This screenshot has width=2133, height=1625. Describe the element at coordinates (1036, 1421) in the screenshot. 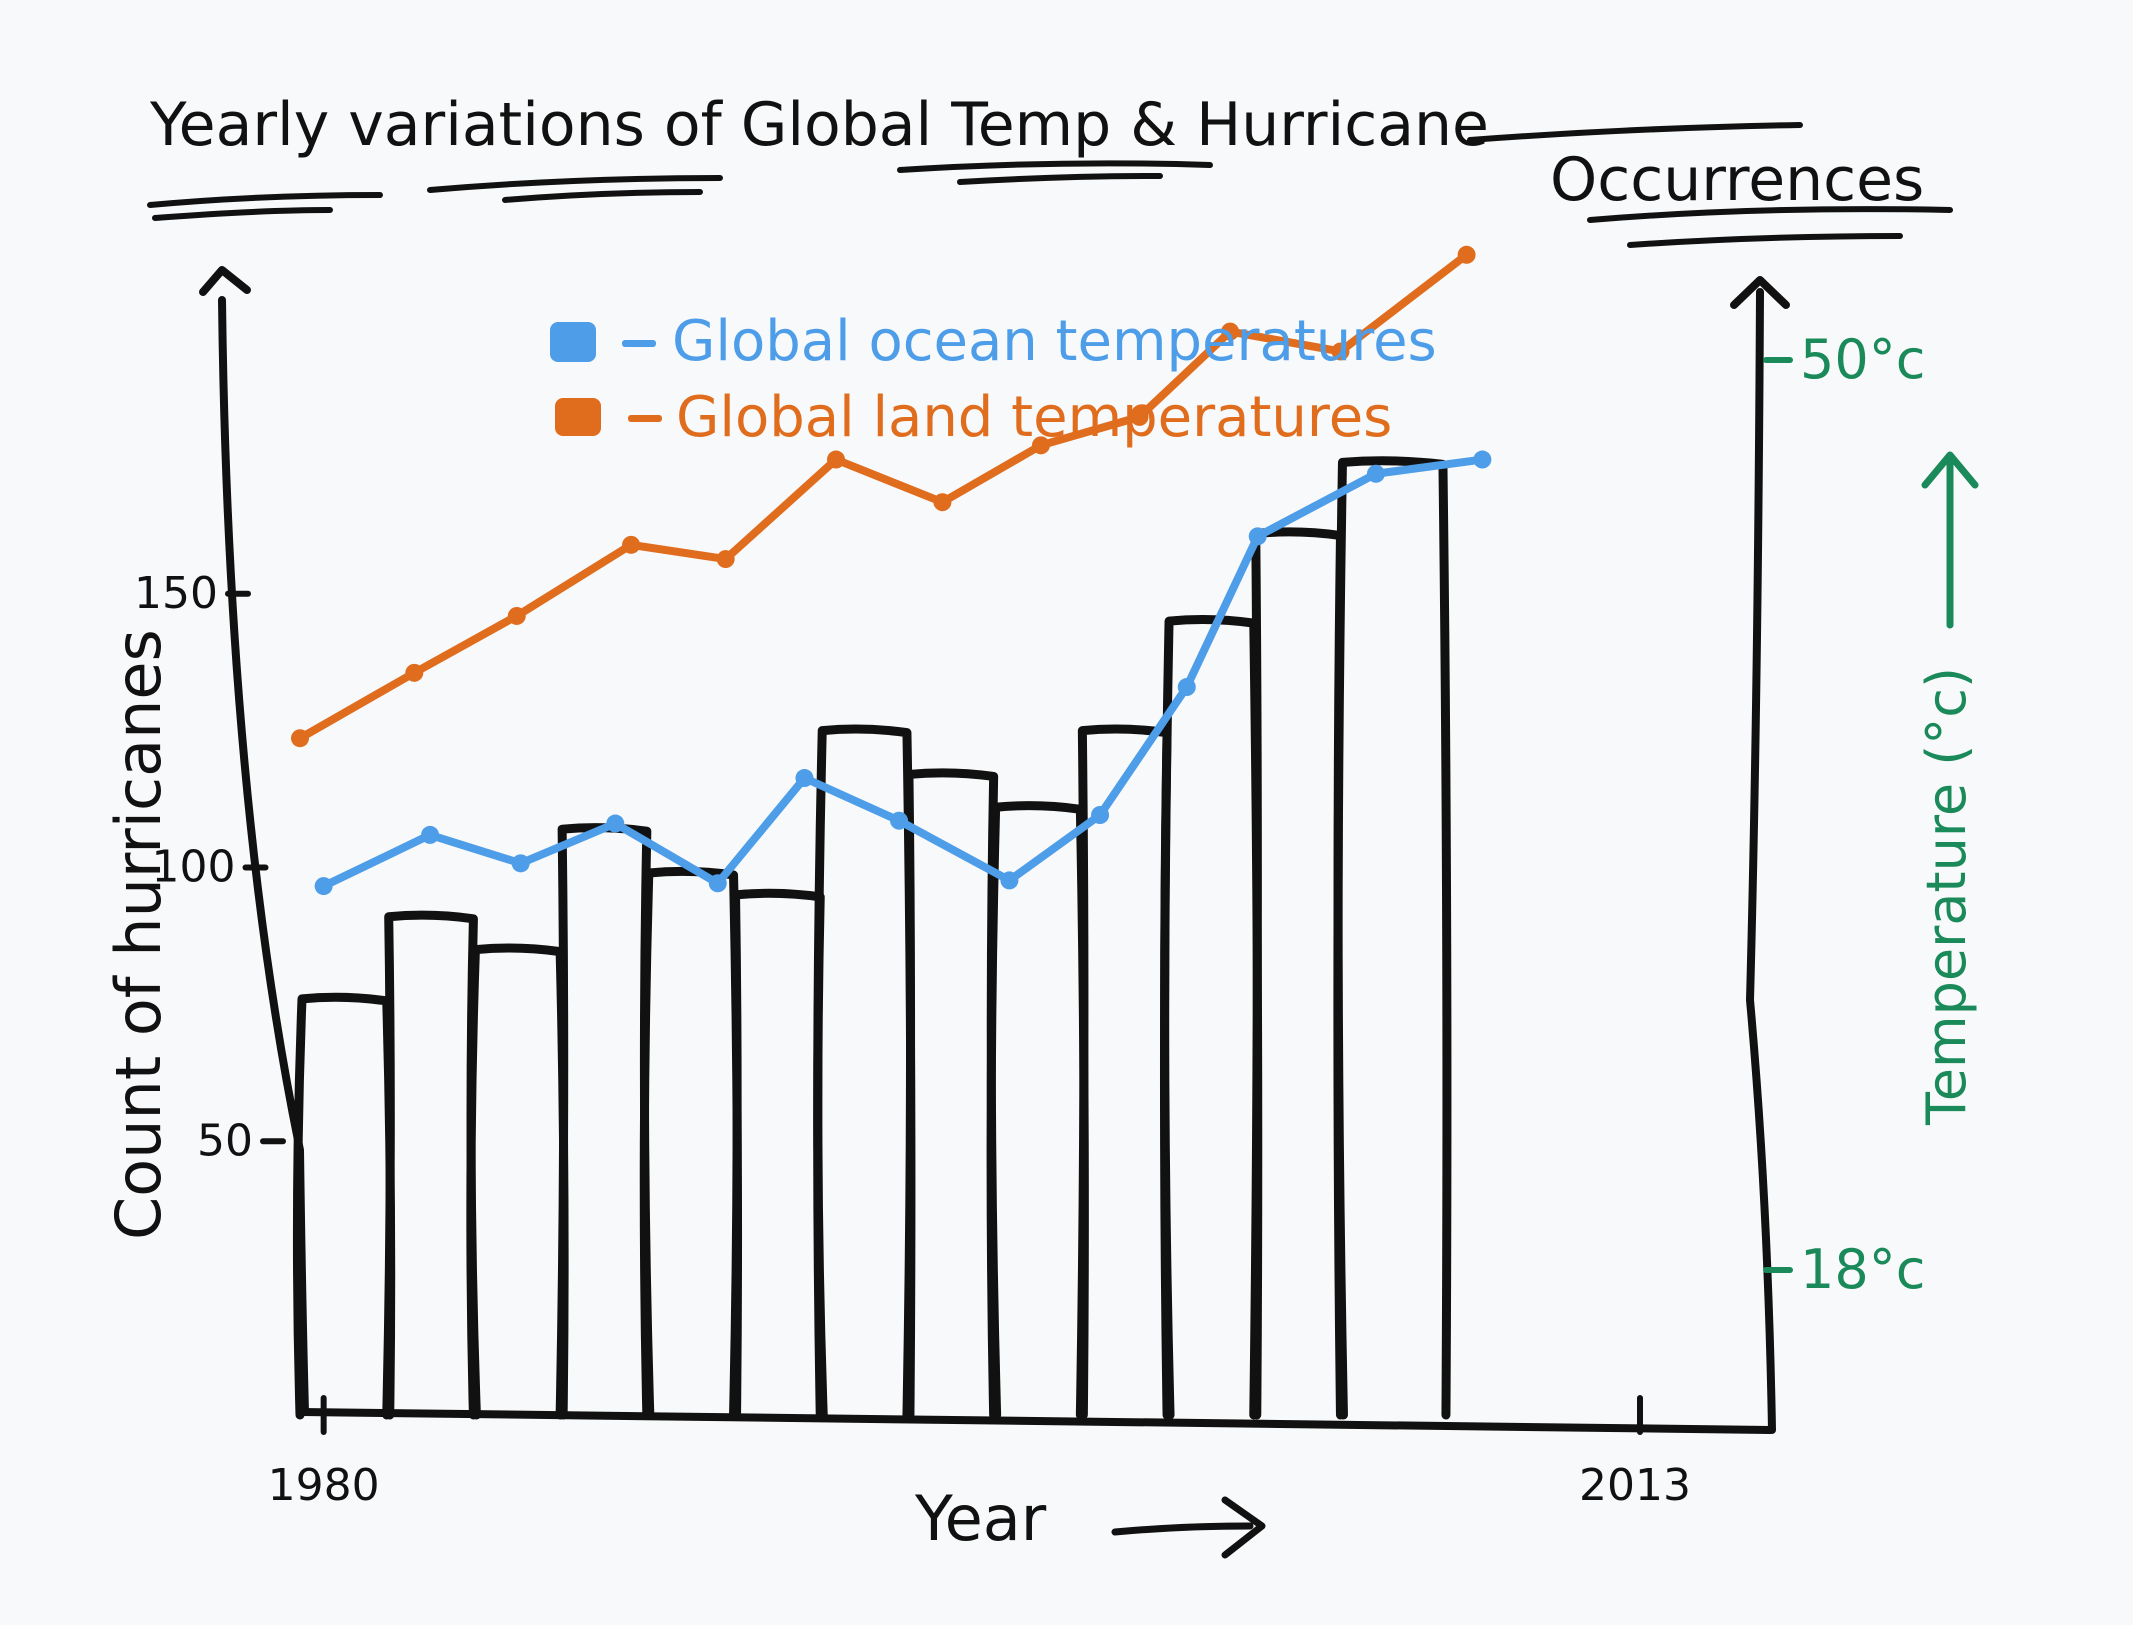

I see `x-axis` at that location.